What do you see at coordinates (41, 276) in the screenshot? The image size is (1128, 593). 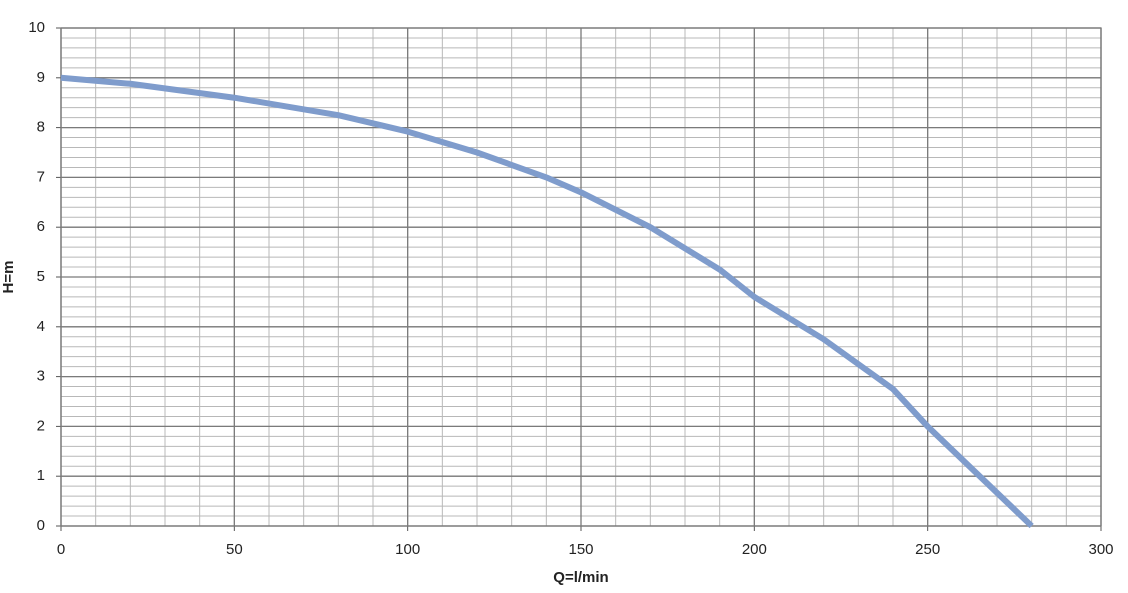 I see `y-tick-label: 5` at bounding box center [41, 276].